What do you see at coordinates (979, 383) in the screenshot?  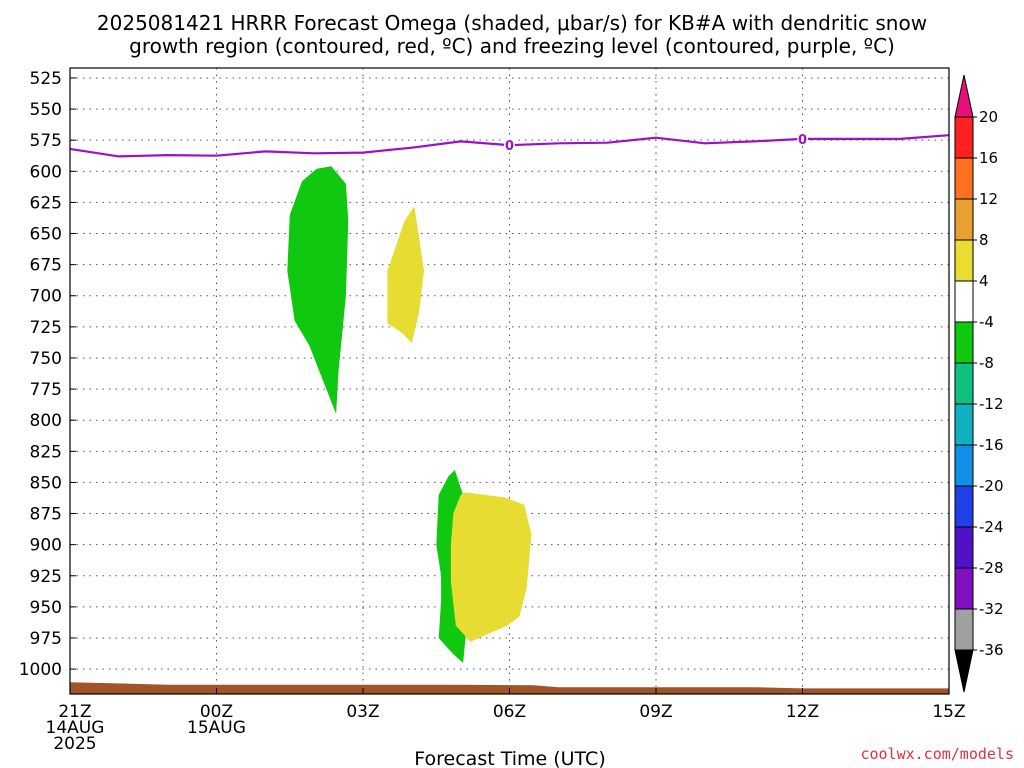 I see `colorbar: 20 16 12 8 4 -4 -8 -12 -16 -20 -24 -28 -32 -36` at bounding box center [979, 383].